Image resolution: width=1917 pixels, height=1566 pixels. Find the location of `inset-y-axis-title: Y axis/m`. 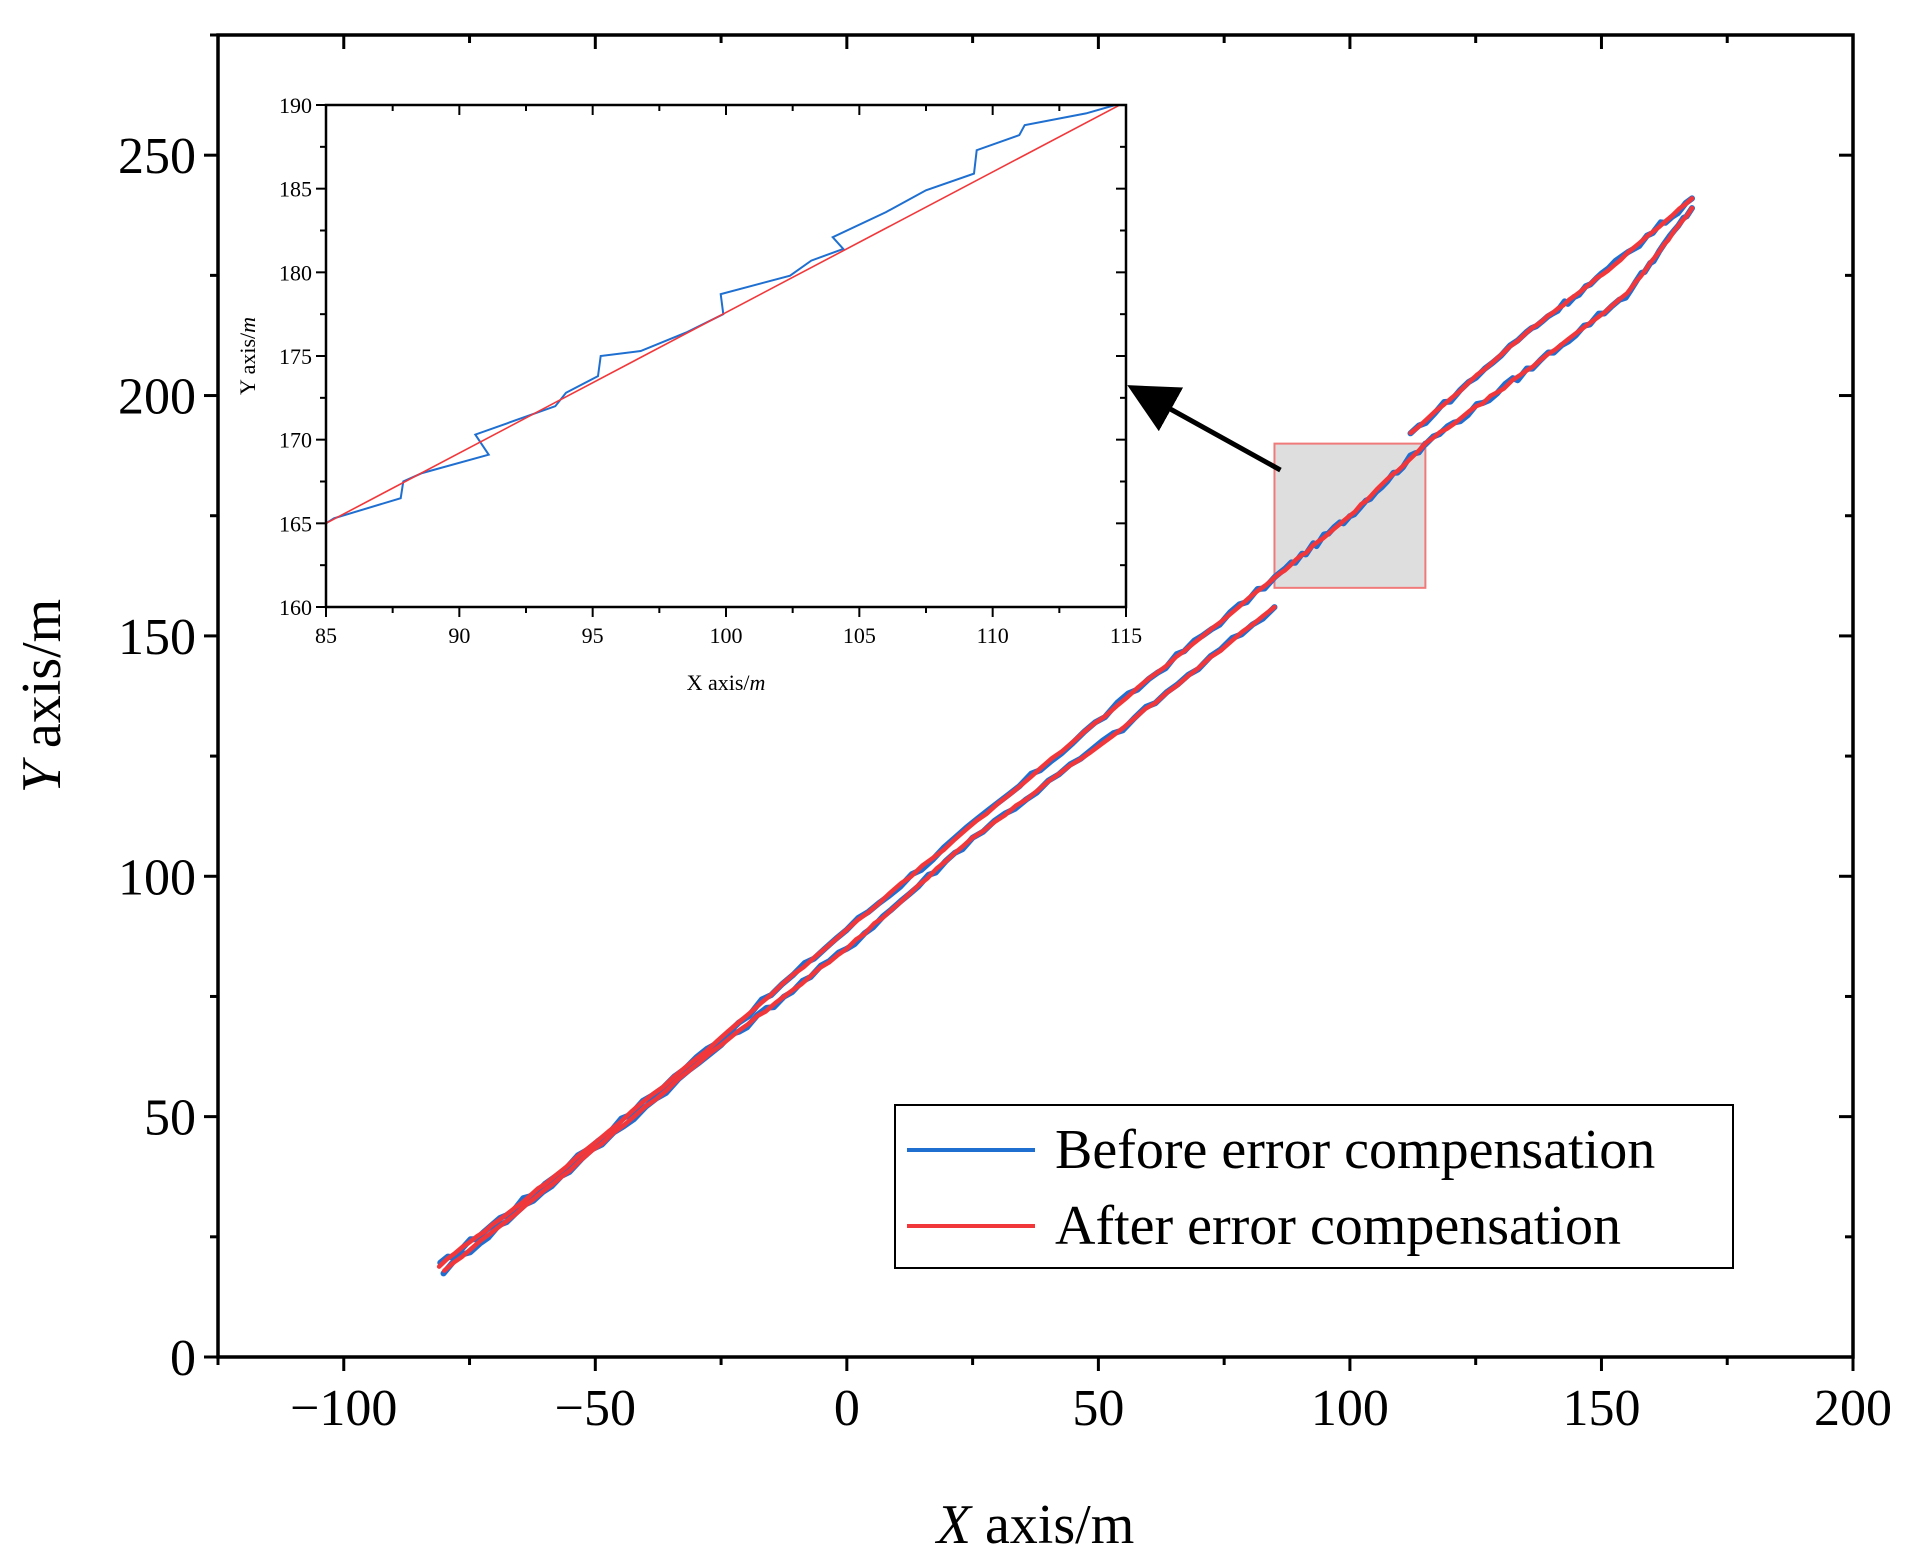

inset-y-axis-title: Y axis/m is located at coordinates (247, 356).